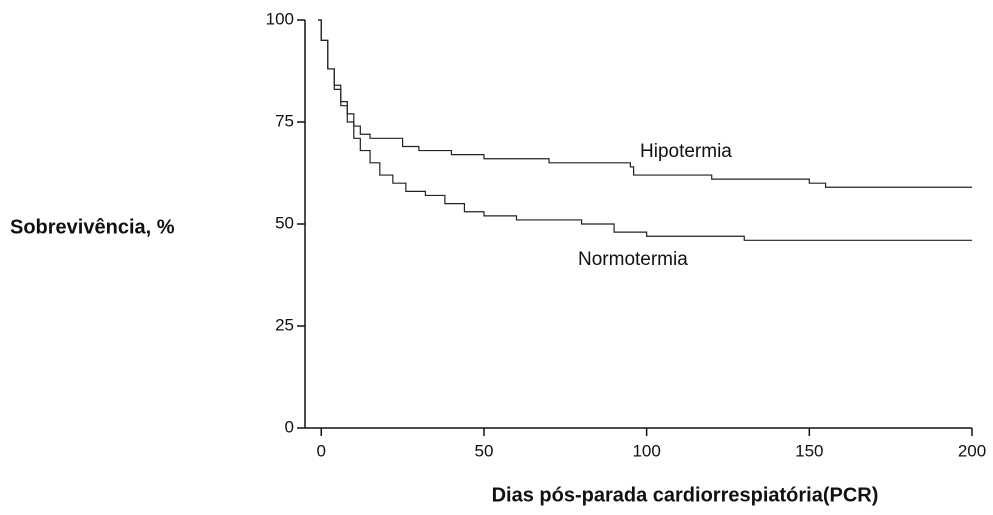 The image size is (993, 515). What do you see at coordinates (284, 120) in the screenshot?
I see `y-tick-label: 75` at bounding box center [284, 120].